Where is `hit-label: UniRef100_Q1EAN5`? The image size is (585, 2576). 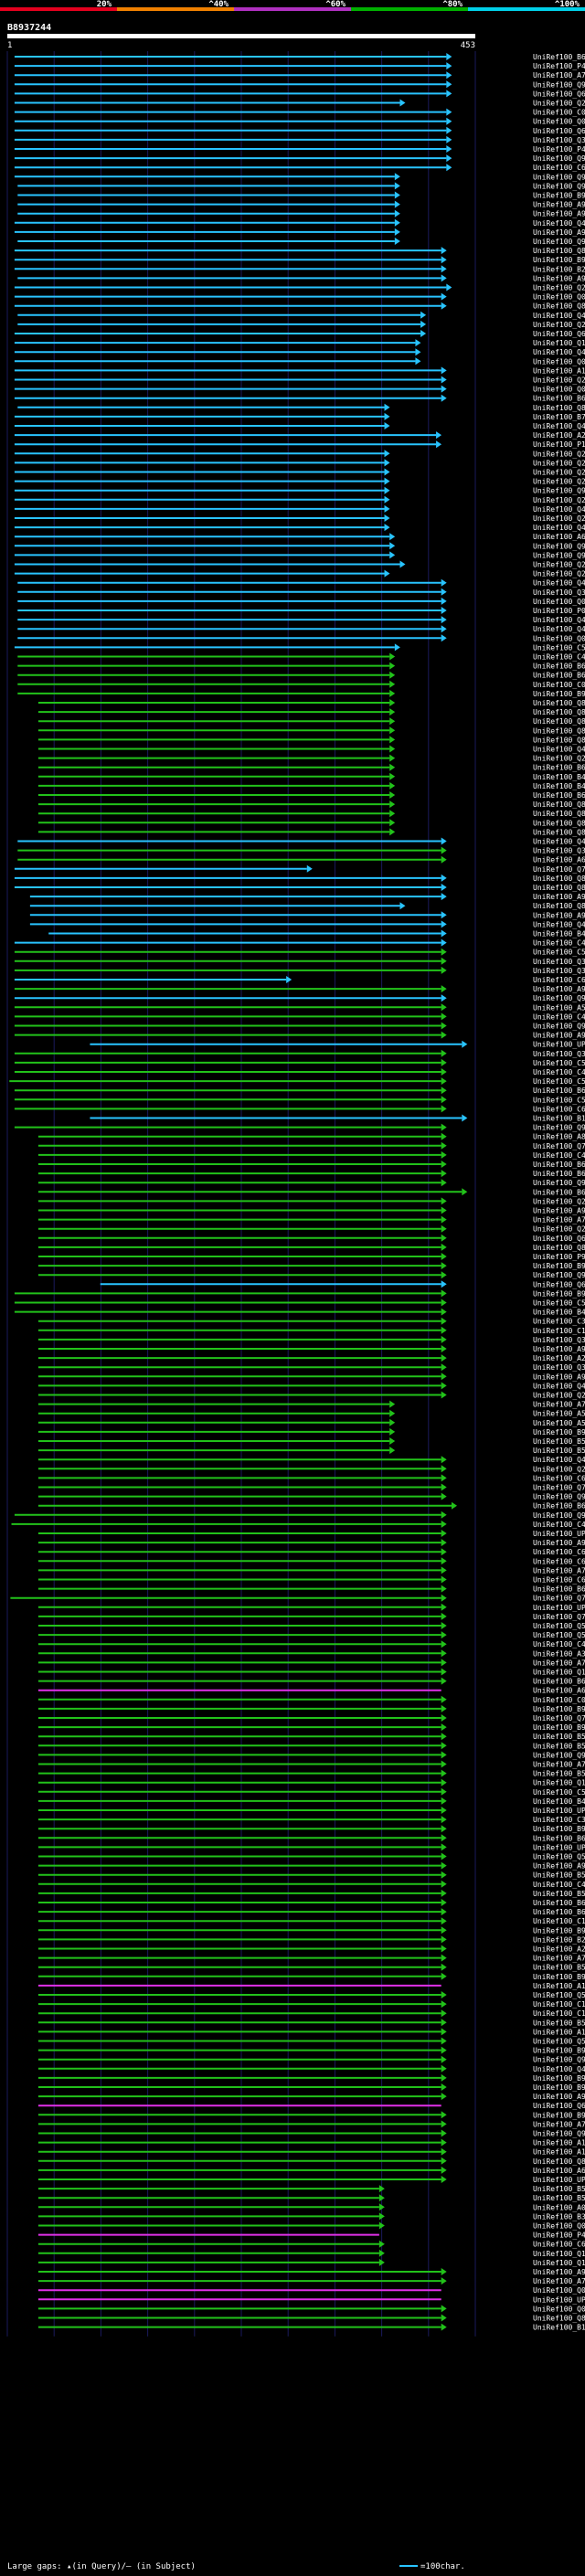 hit-label: UniRef100_Q1EAN5 is located at coordinates (559, 1673).